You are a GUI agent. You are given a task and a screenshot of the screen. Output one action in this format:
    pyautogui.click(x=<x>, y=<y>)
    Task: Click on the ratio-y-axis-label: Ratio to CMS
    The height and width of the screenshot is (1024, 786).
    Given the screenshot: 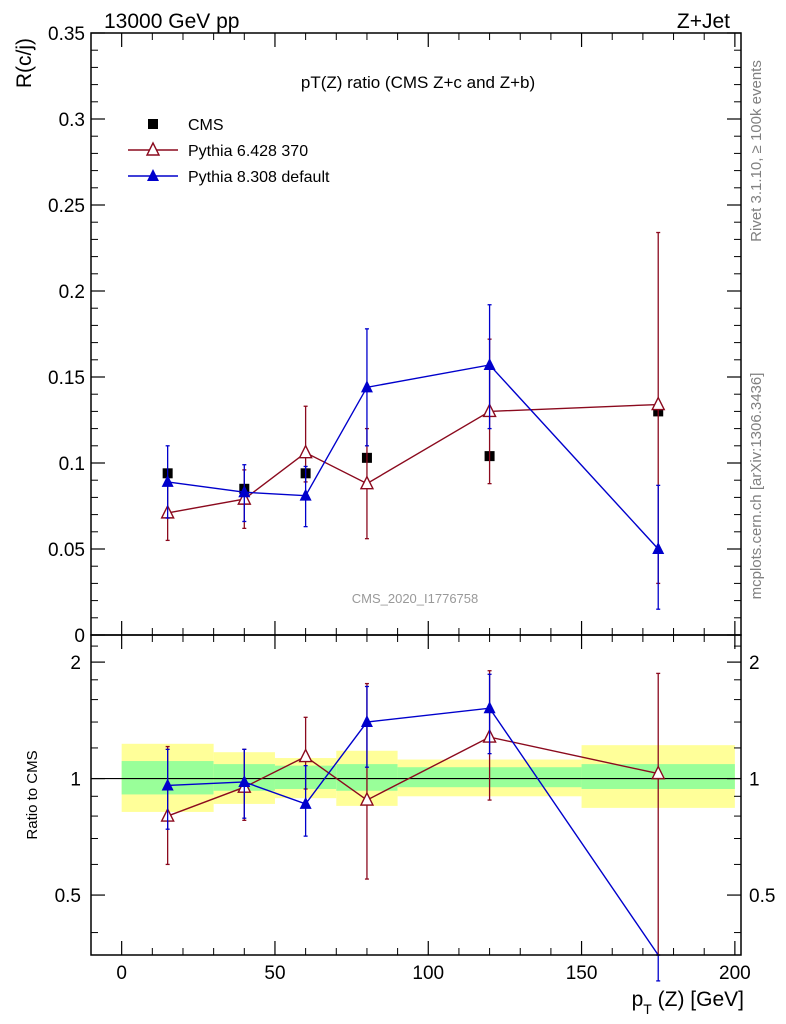 What is the action you would take?
    pyautogui.click(x=32, y=794)
    